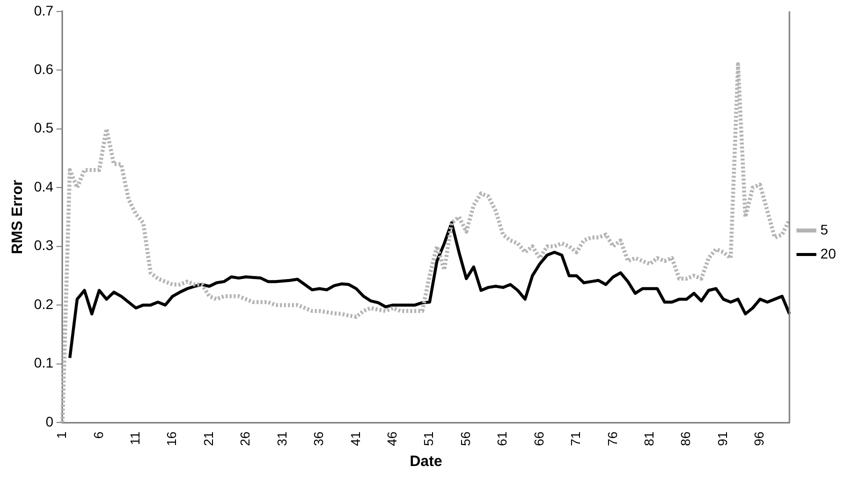 The image size is (856, 480). I want to click on x-tick-label: 56, so click(465, 439).